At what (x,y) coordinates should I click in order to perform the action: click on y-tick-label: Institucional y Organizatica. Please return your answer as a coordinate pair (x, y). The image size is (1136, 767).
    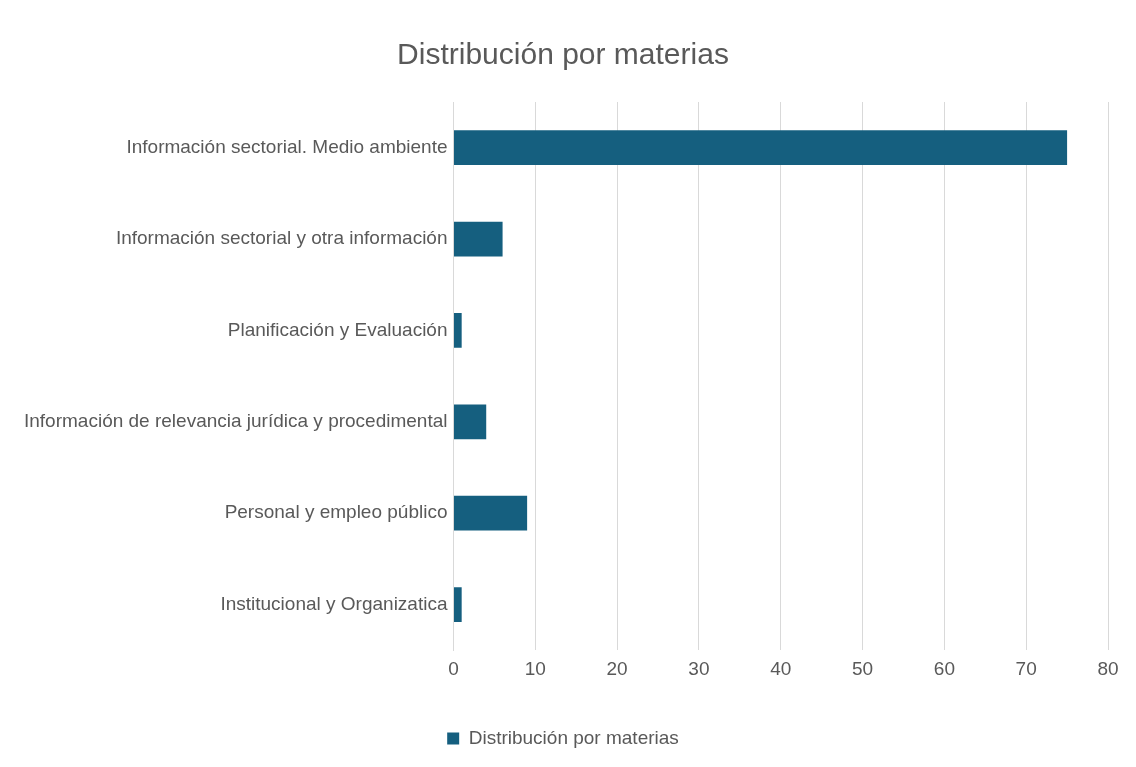
    Looking at the image, I should click on (334, 603).